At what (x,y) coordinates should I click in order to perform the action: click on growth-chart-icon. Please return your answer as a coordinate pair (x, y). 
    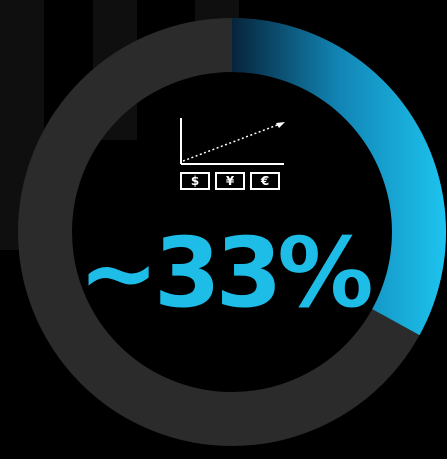
    Looking at the image, I should click on (232, 141).